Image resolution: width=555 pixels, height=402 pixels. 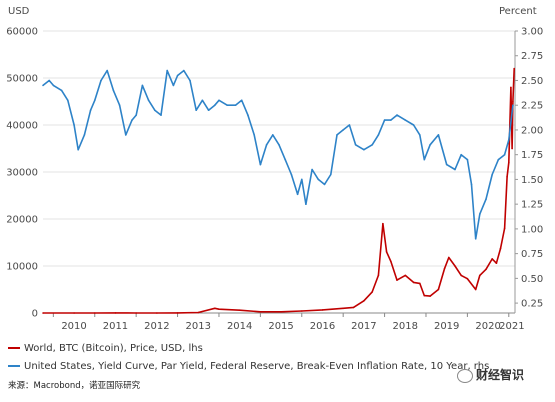 What do you see at coordinates (532, 254) in the screenshot?
I see `right-tick-label: 0.75` at bounding box center [532, 254].